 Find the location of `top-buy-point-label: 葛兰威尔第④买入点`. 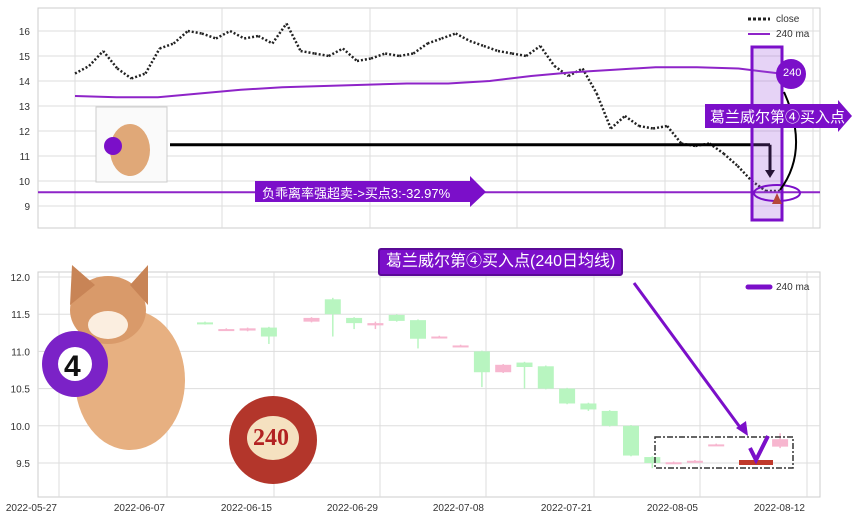

top-buy-point-label: 葛兰威尔第④买入点 is located at coordinates (778, 117).